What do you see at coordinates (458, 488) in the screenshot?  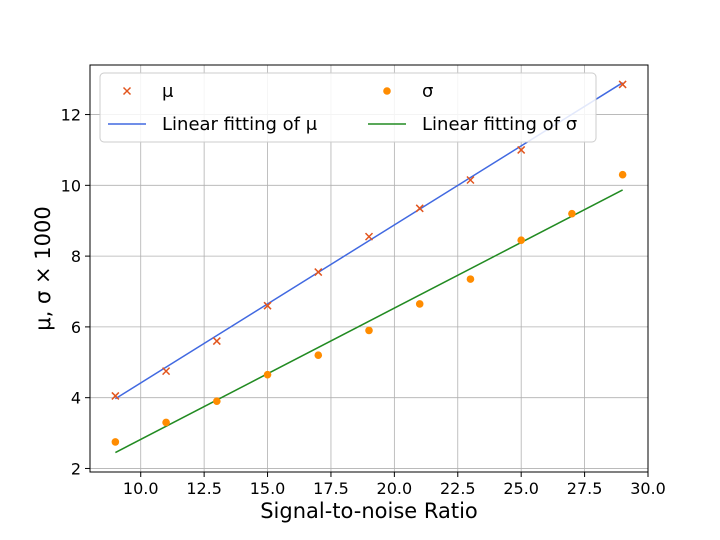 I see `x-tick-label: 22.5` at bounding box center [458, 488].